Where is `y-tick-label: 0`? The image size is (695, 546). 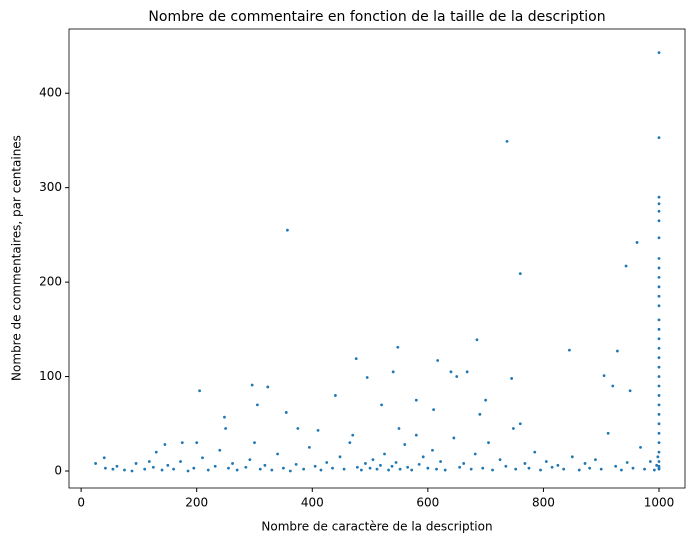 y-tick-label: 0 is located at coordinates (58, 471).